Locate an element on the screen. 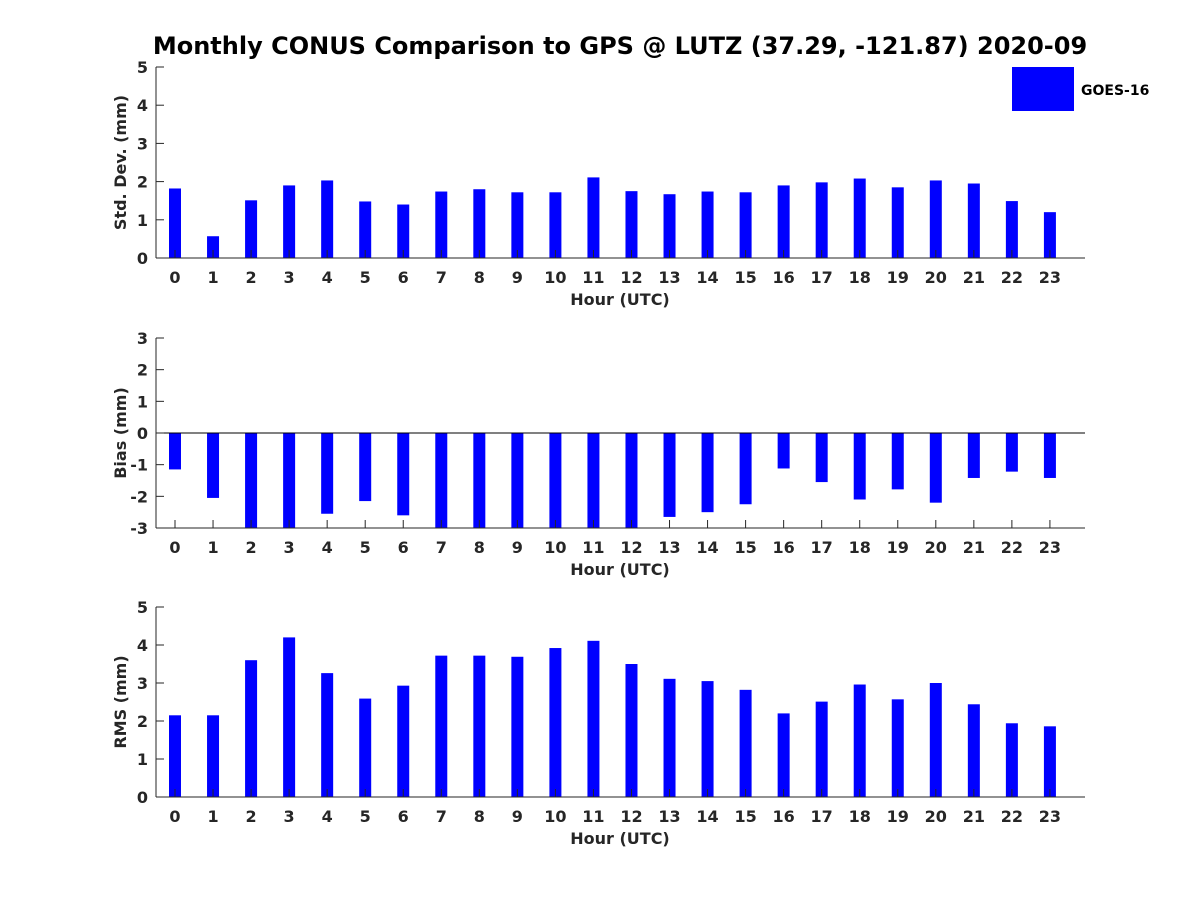 Image resolution: width=1200 pixels, height=900 pixels. x-tick-label: 1 is located at coordinates (212, 547).